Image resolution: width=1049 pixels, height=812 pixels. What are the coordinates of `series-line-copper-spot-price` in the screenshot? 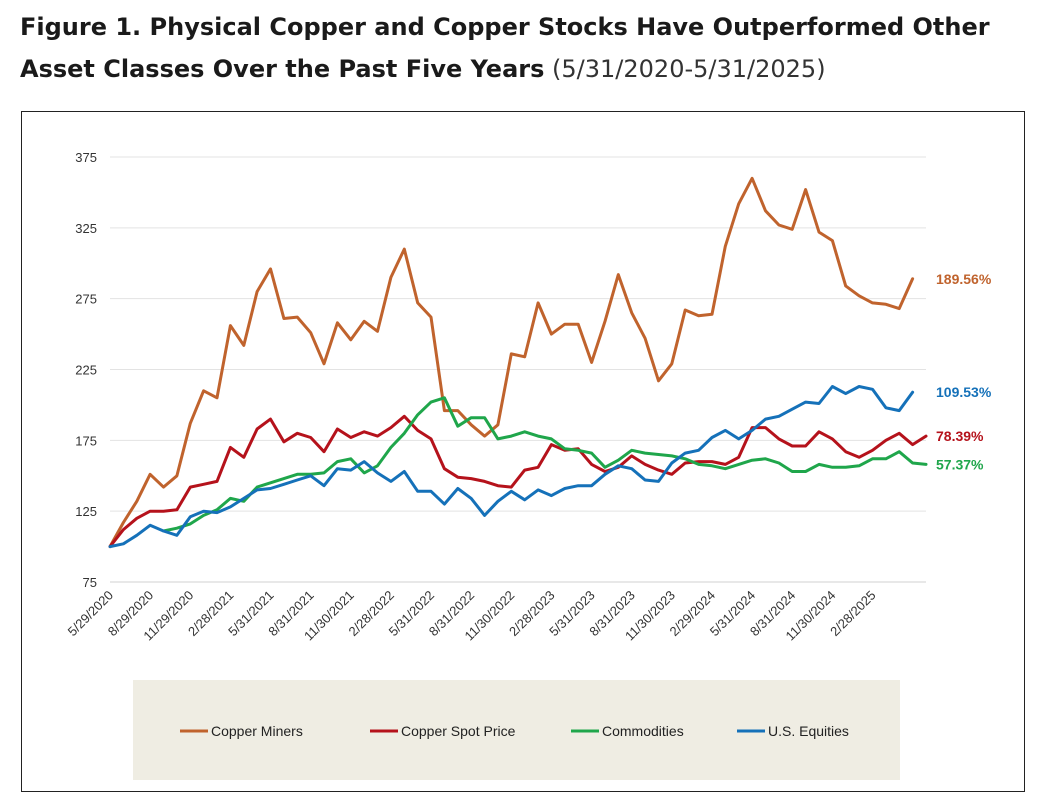 It's located at (518, 481).